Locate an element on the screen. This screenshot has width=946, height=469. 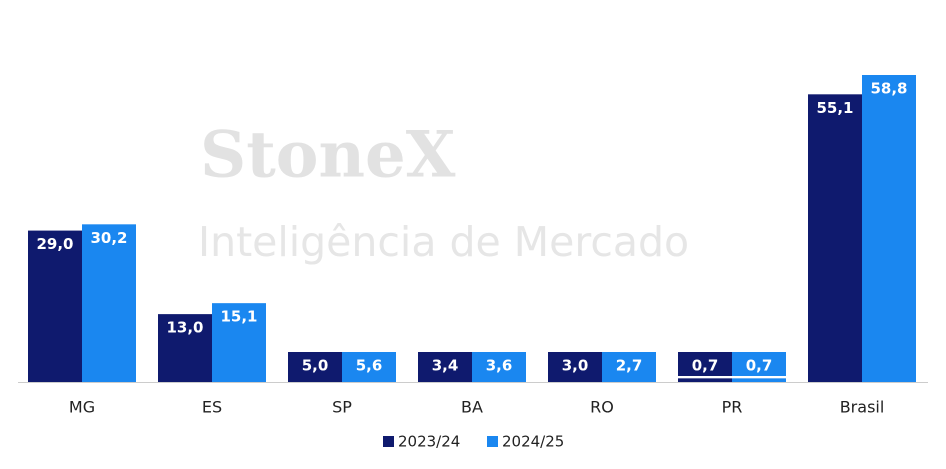
value-label: 58,8 is located at coordinates (888, 89).